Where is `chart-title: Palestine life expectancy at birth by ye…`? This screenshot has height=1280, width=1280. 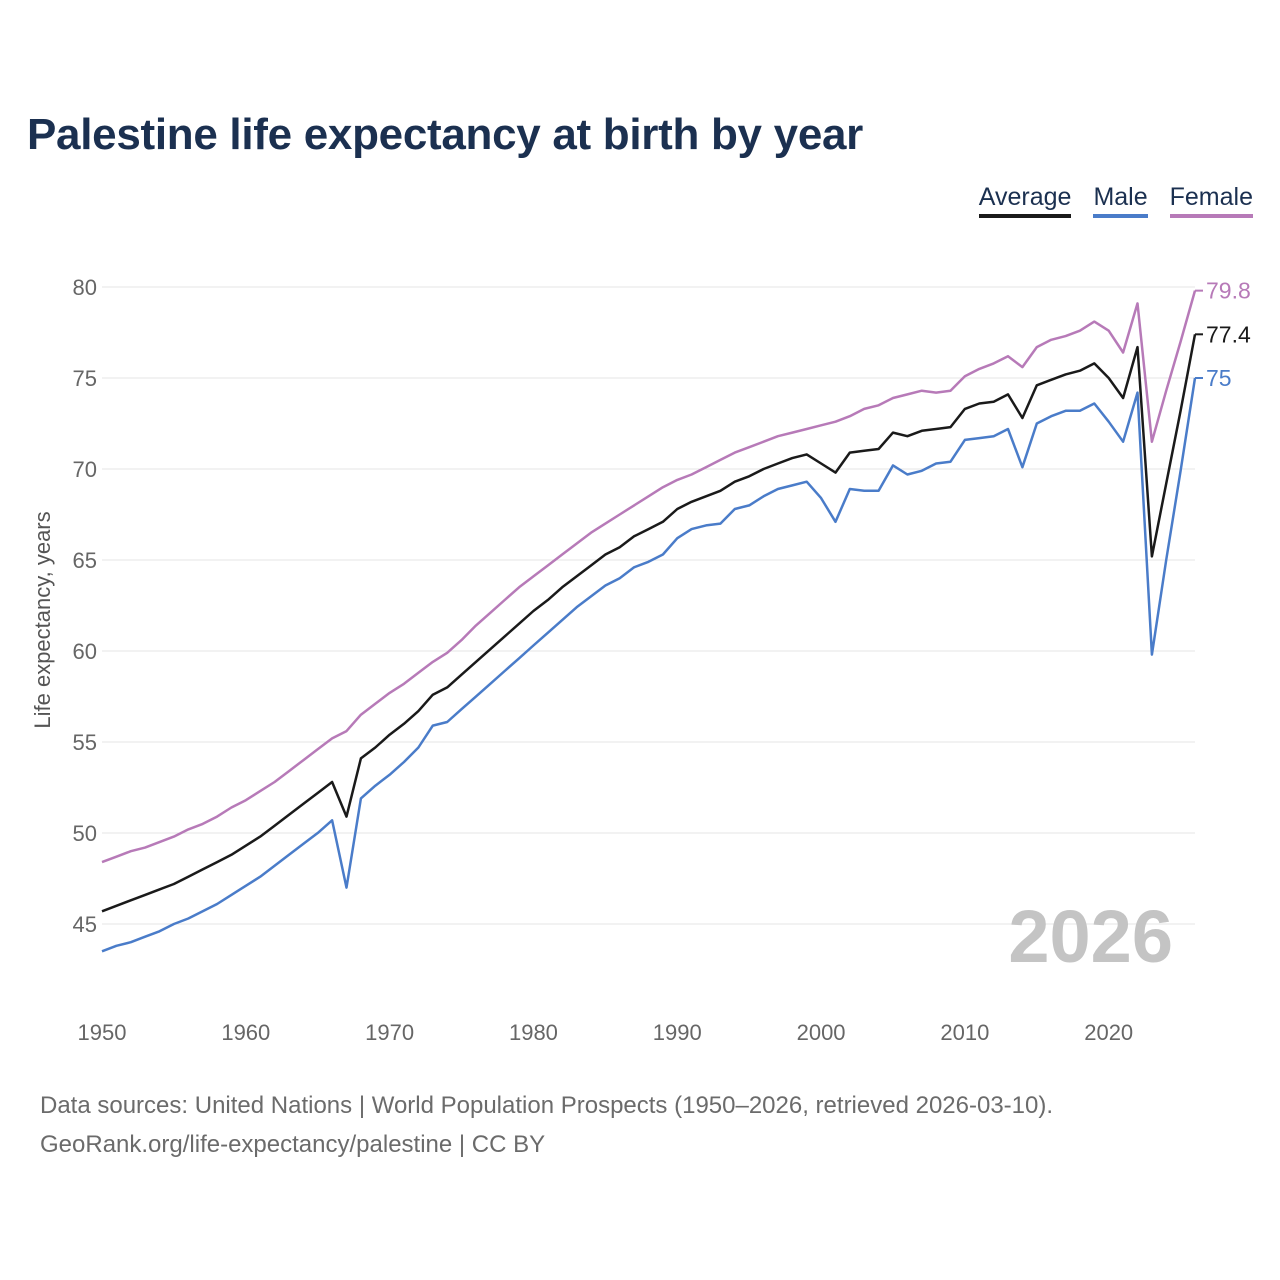 chart-title: Palestine life expectancy at birth by ye… is located at coordinates (445, 134).